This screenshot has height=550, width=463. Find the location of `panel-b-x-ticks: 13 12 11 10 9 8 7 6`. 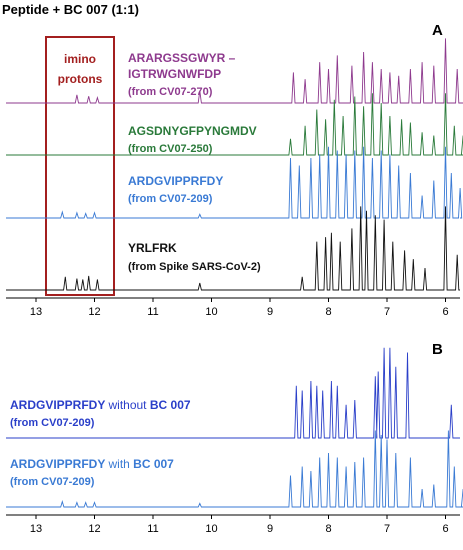

panel-b-x-ticks: 13 12 11 10 9 8 7 6 is located at coordinates (239, 525).